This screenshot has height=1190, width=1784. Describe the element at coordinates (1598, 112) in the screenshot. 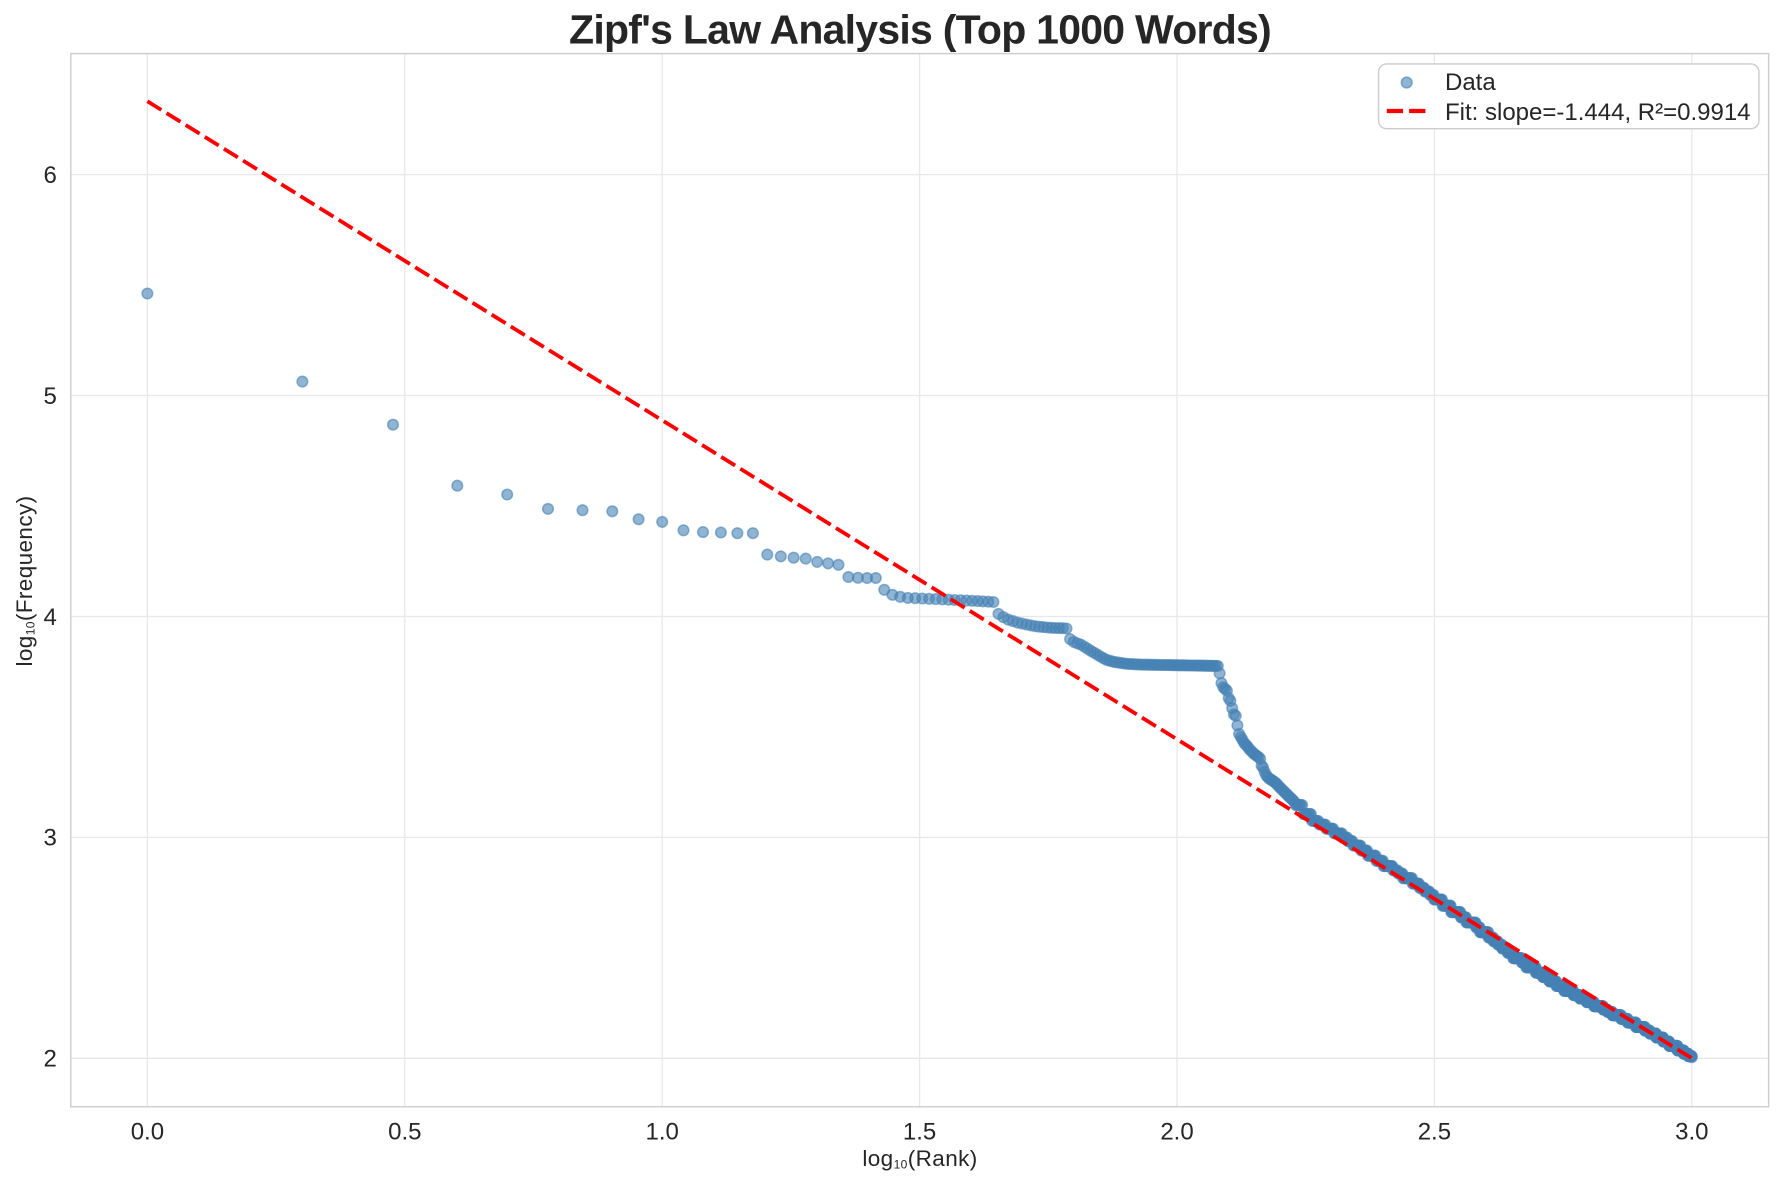

I see `svg-text: Fit: slope=-1.444, R²=0.9914` at that location.